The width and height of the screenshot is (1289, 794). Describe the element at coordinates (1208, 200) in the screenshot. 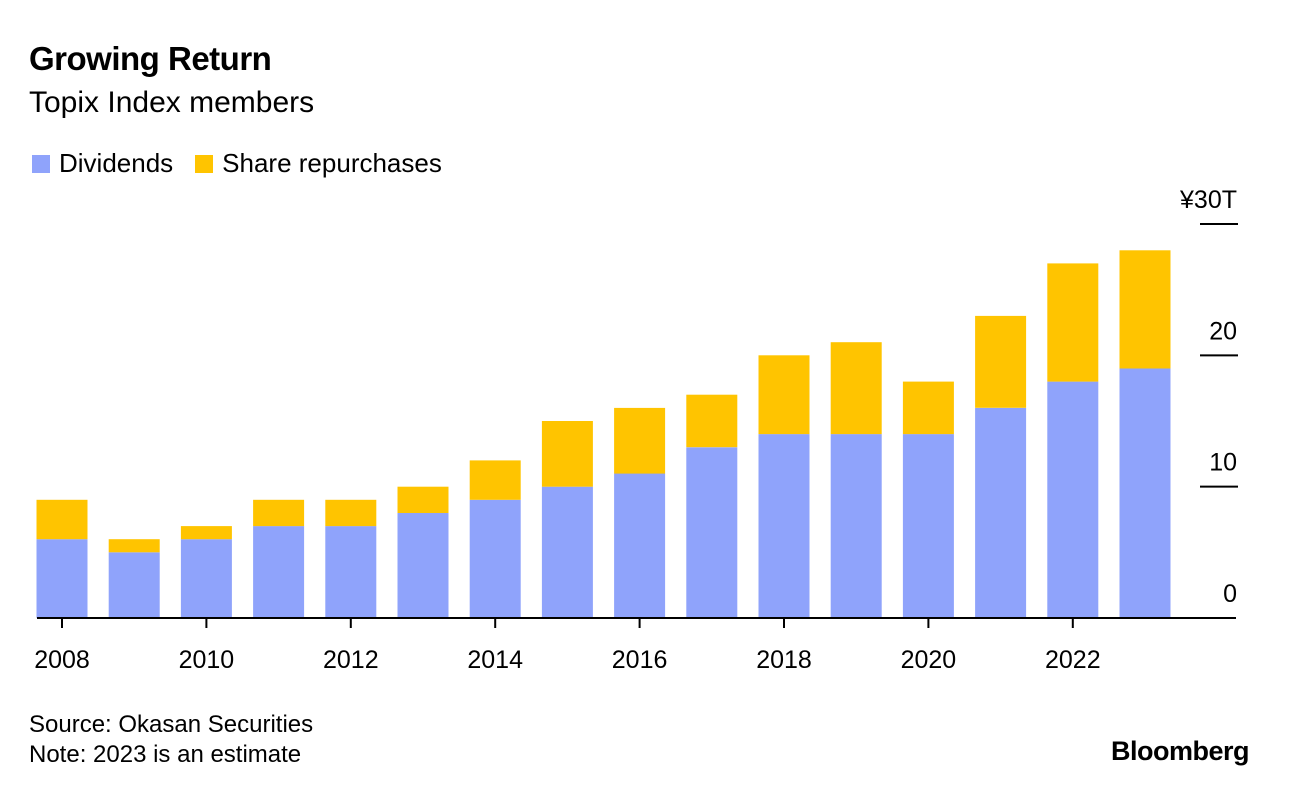

I see `y-tick-label-30: ¥30T` at that location.